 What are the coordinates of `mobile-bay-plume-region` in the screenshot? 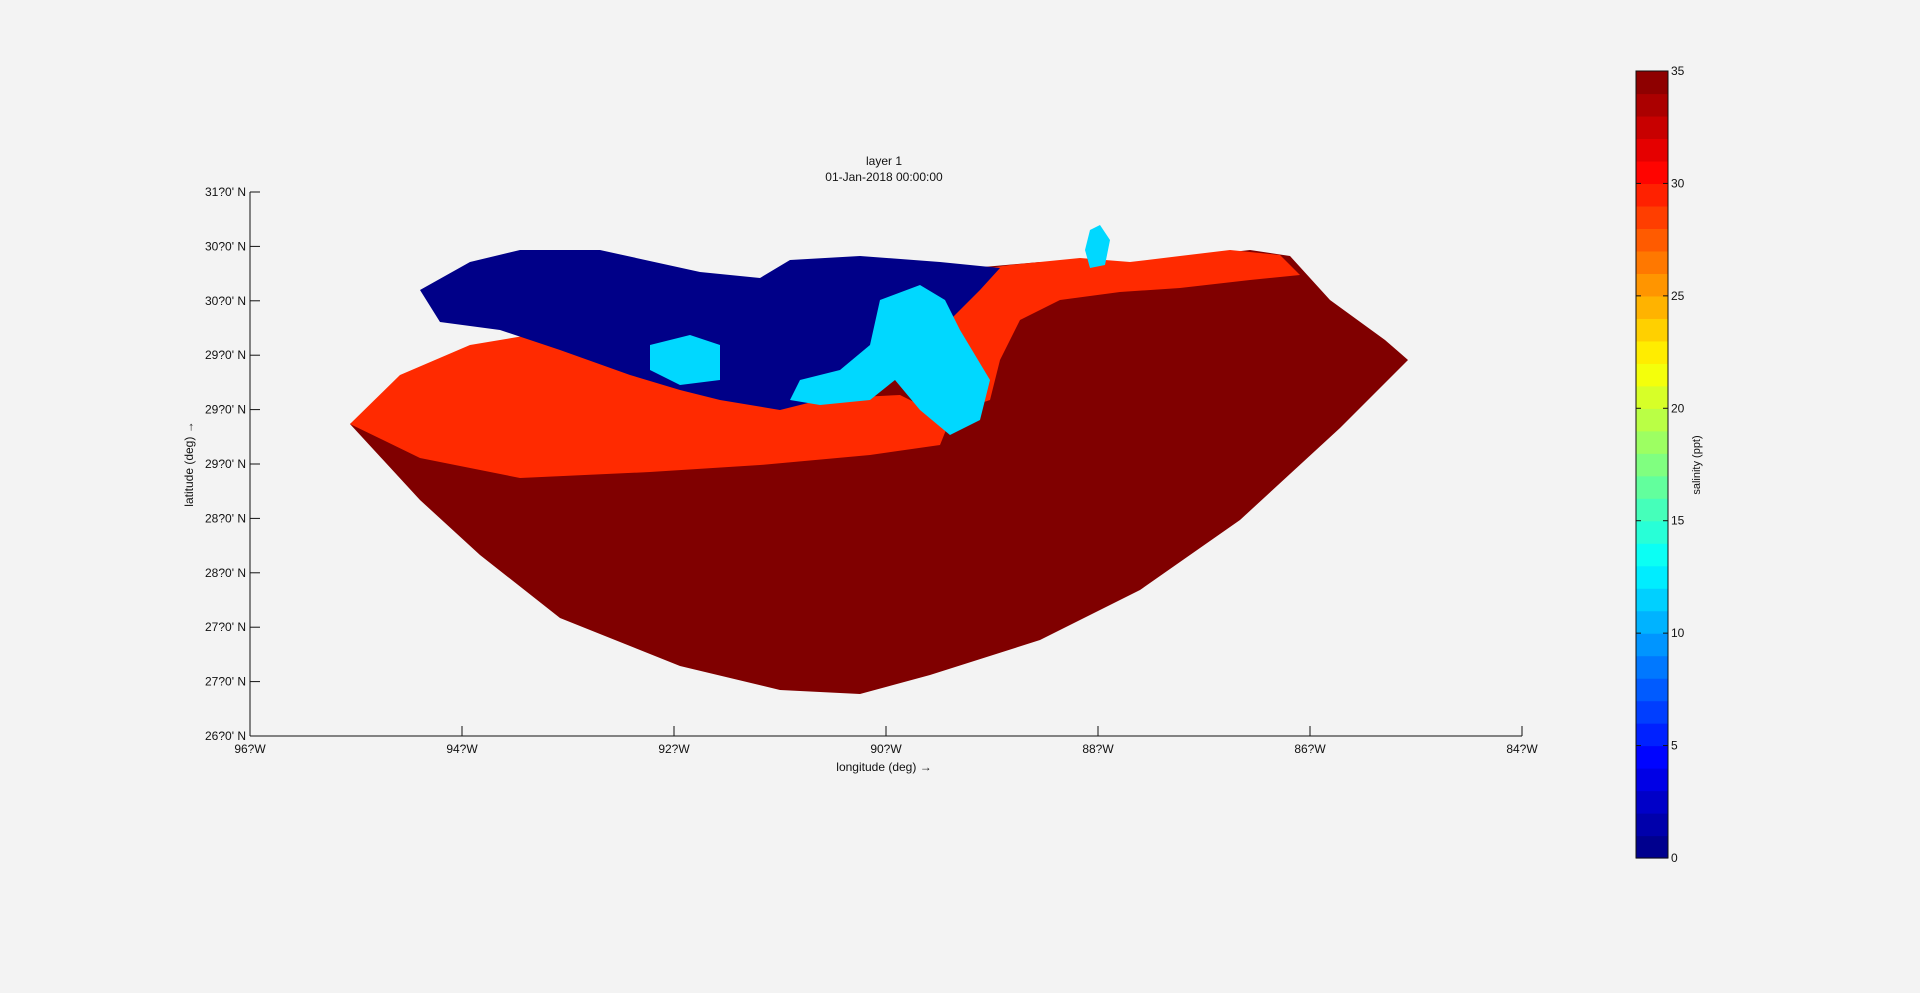 It's located at (1097, 246).